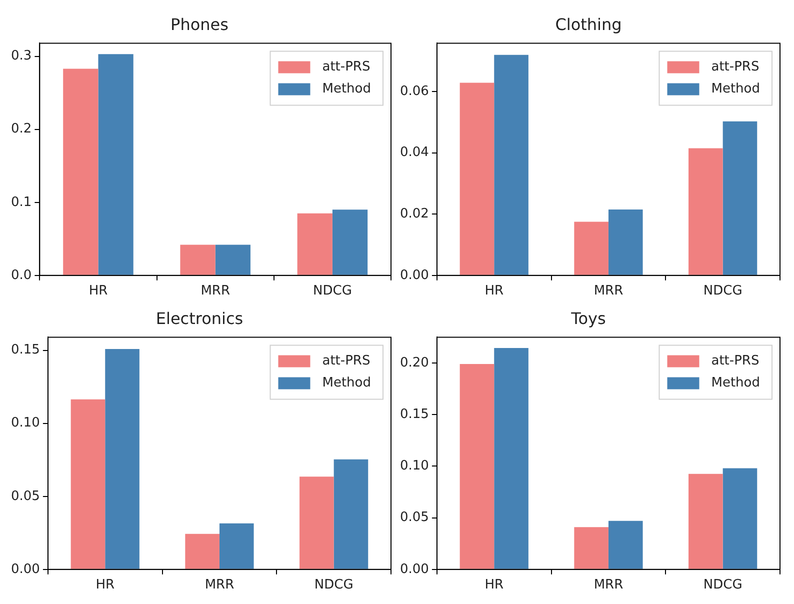  Describe the element at coordinates (21, 129) in the screenshot. I see `y-tick-label: 0.2` at that location.